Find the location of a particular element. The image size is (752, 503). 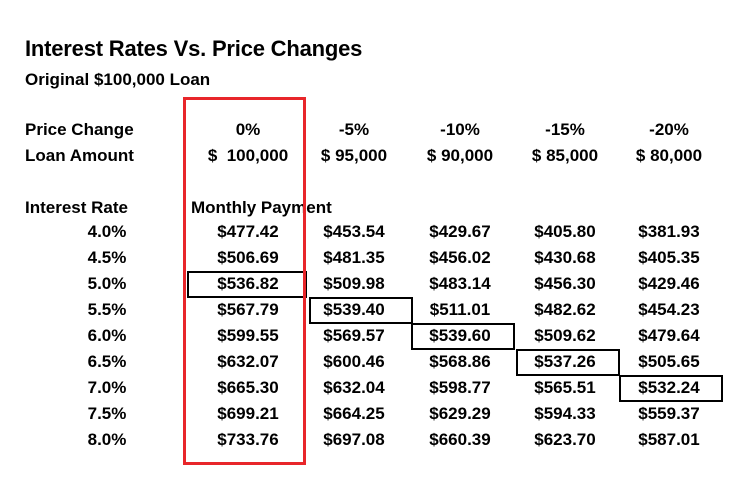

page-title: Interest Rates Vs. Price Changes is located at coordinates (194, 48).